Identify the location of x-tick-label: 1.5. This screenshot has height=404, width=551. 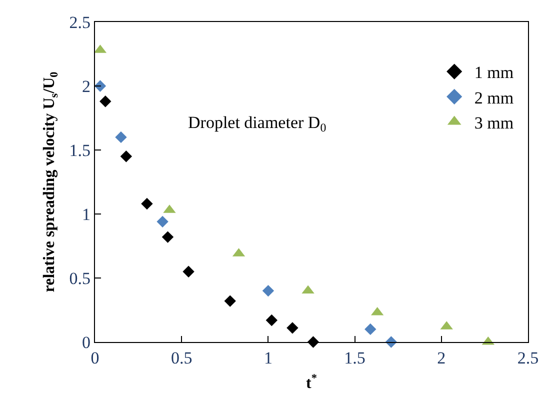
(355, 358).